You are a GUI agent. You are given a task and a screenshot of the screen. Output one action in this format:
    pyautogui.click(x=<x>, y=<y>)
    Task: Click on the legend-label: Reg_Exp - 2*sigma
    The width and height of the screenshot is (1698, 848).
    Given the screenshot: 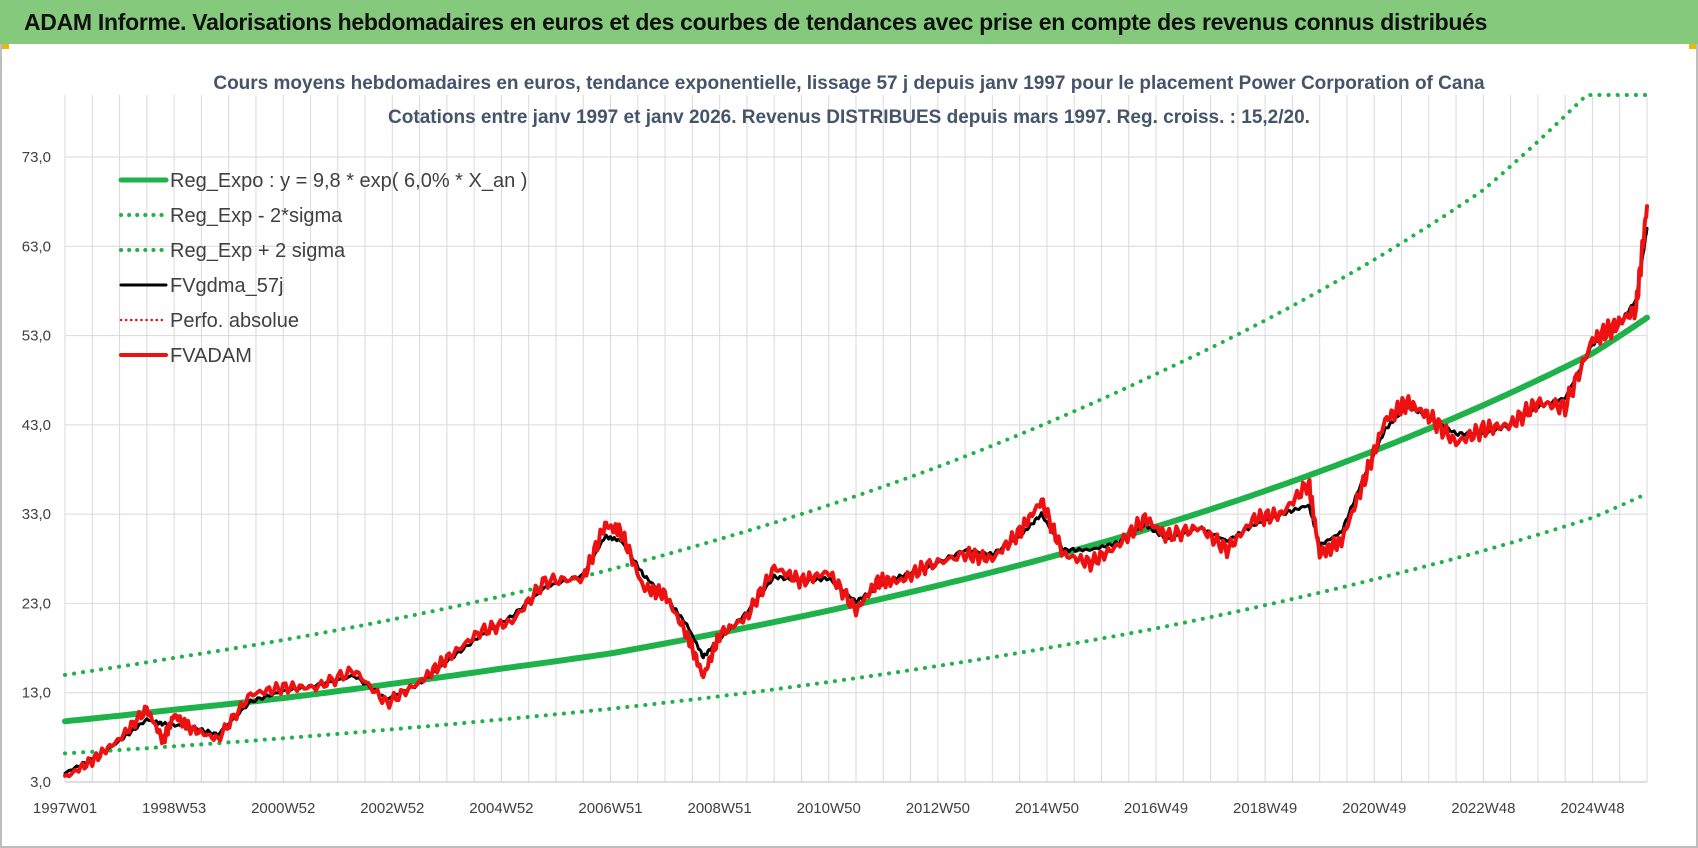 What is the action you would take?
    pyautogui.click(x=256, y=216)
    